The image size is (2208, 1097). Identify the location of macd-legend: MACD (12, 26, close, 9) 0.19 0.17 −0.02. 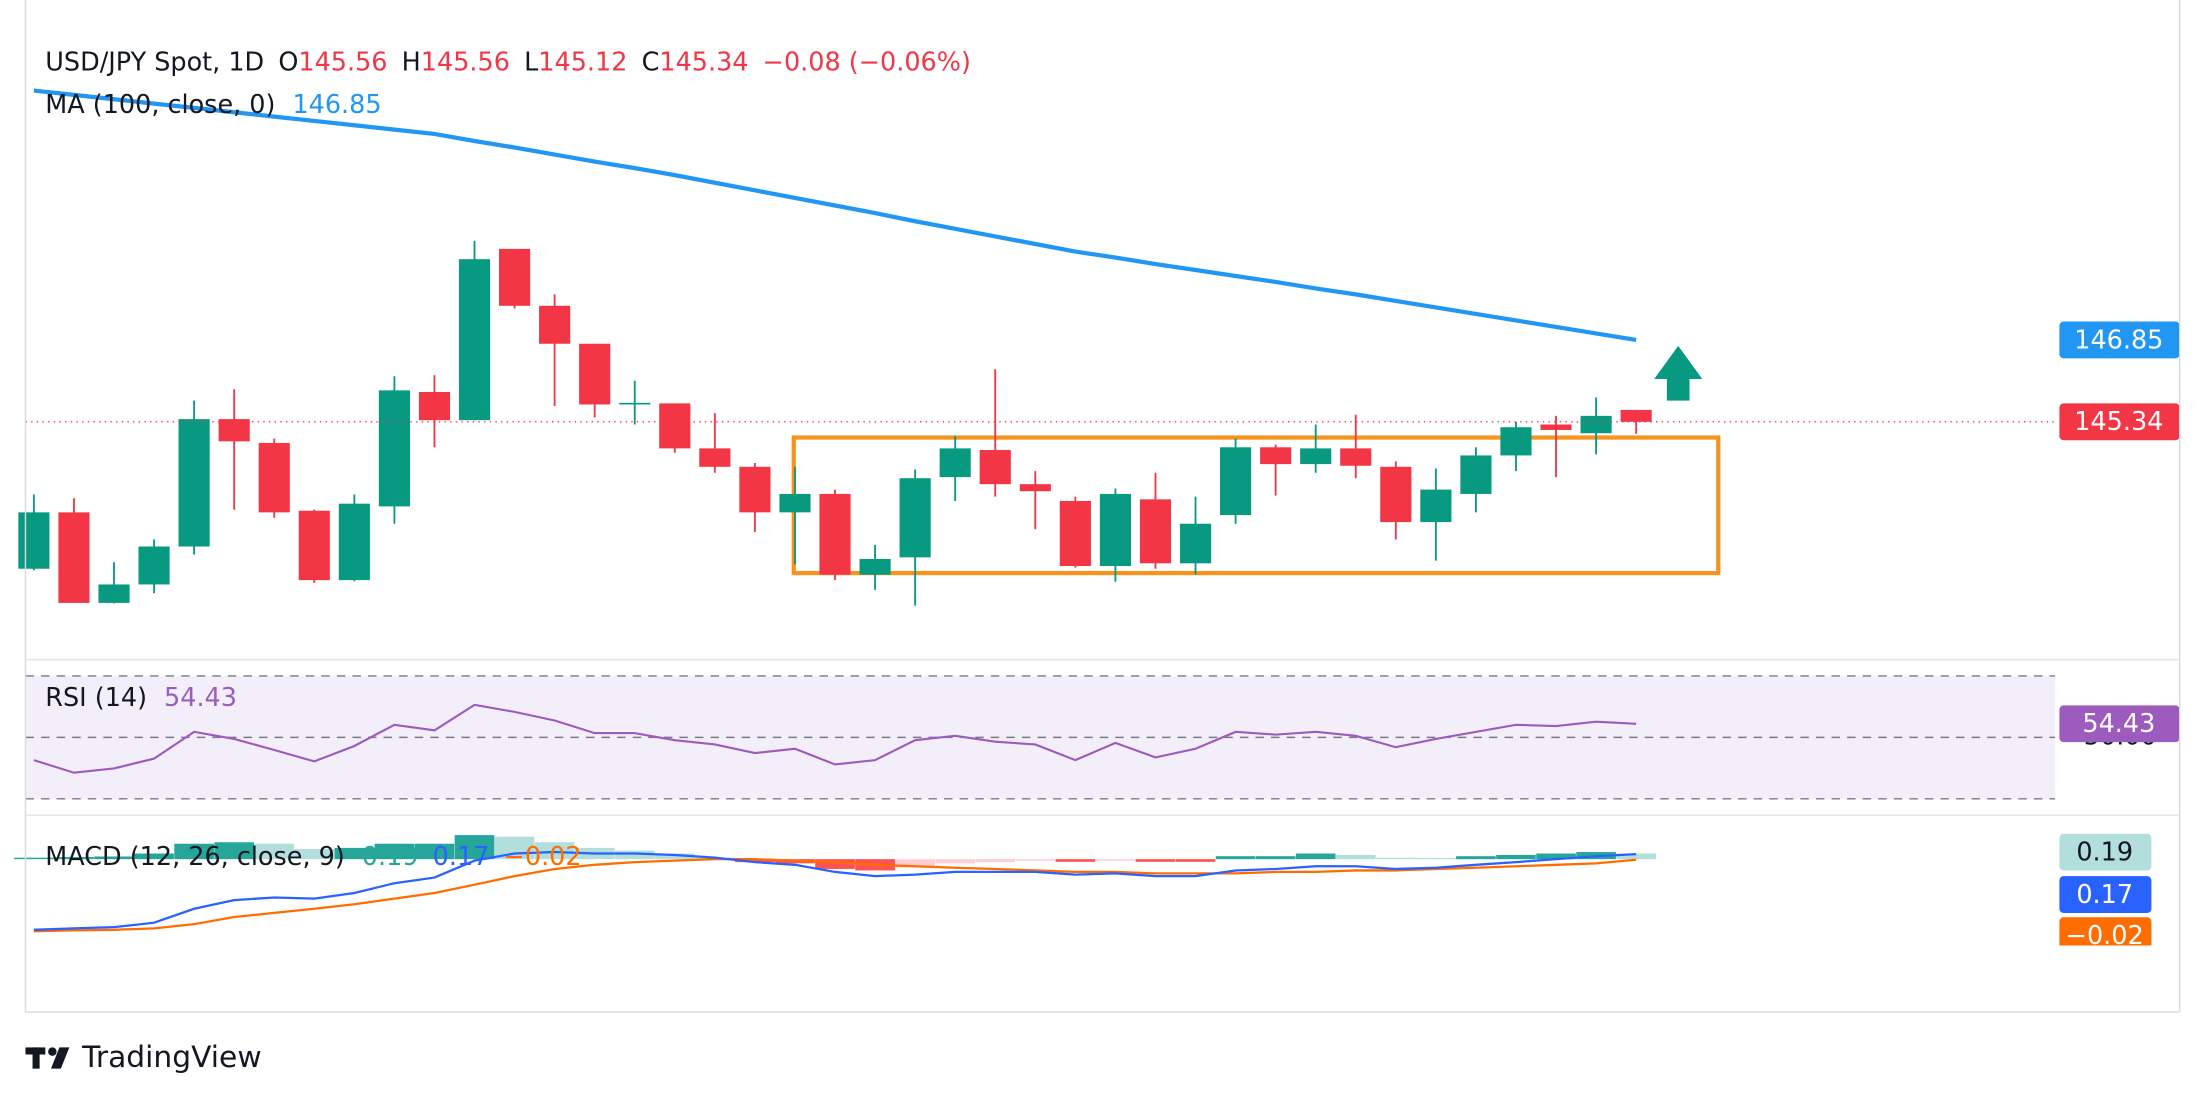
(313, 857).